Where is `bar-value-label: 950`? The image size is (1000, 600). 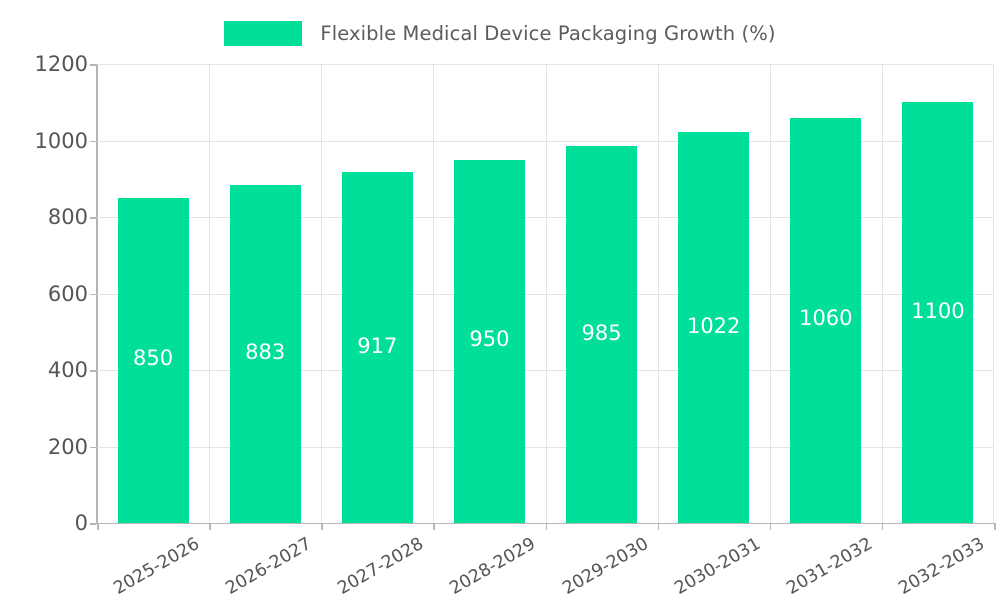 bar-value-label: 950 is located at coordinates (489, 339).